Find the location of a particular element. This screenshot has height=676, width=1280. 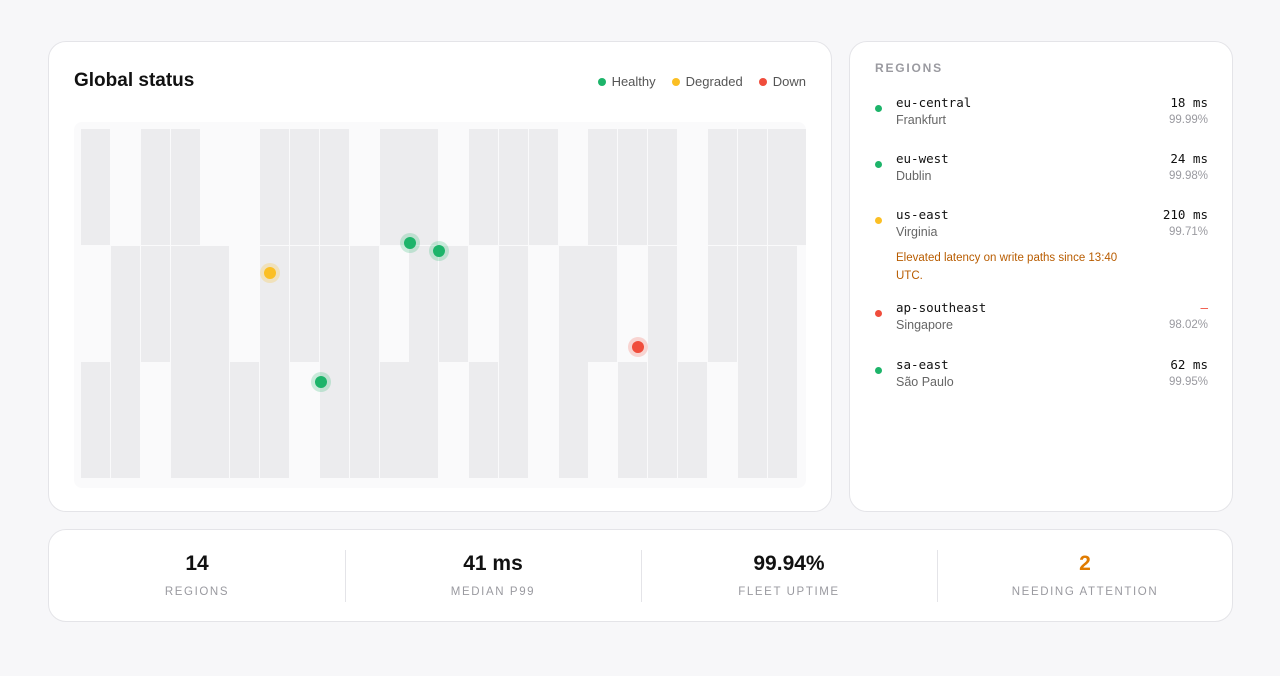

region-latency: 210 ms is located at coordinates (1185, 214).